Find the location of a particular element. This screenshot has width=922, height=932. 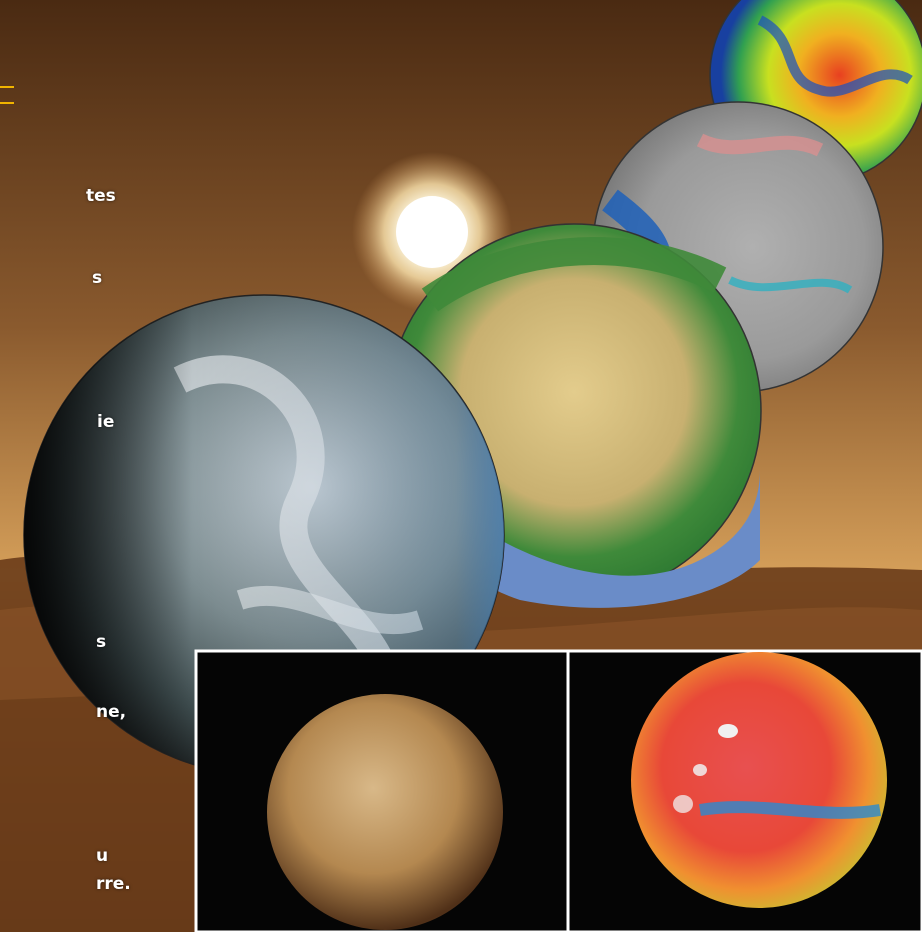

heading-rule is located at coordinates (7, 95).